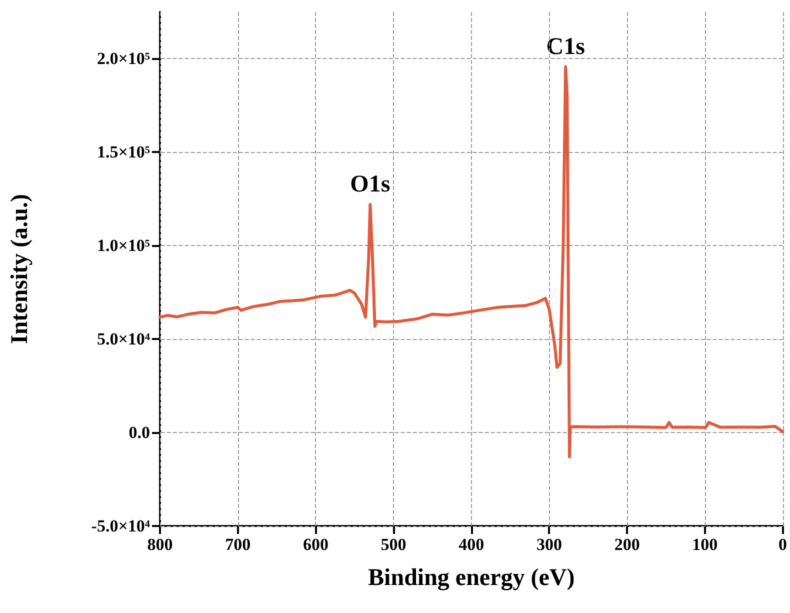  I want to click on x-tick-label: 300, so click(549, 544).